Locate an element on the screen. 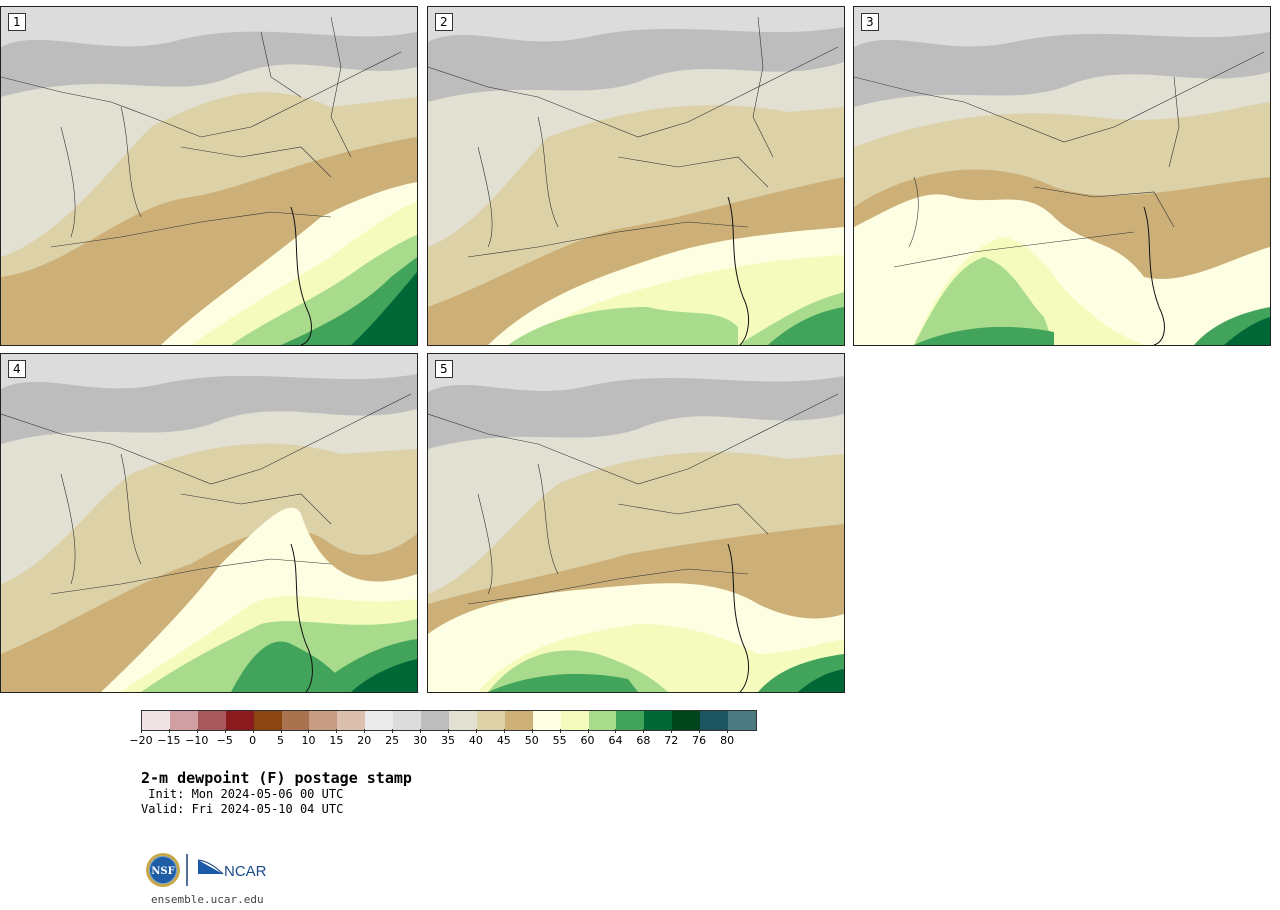  ensemble-member-map-4: 4 is located at coordinates (209, 523).